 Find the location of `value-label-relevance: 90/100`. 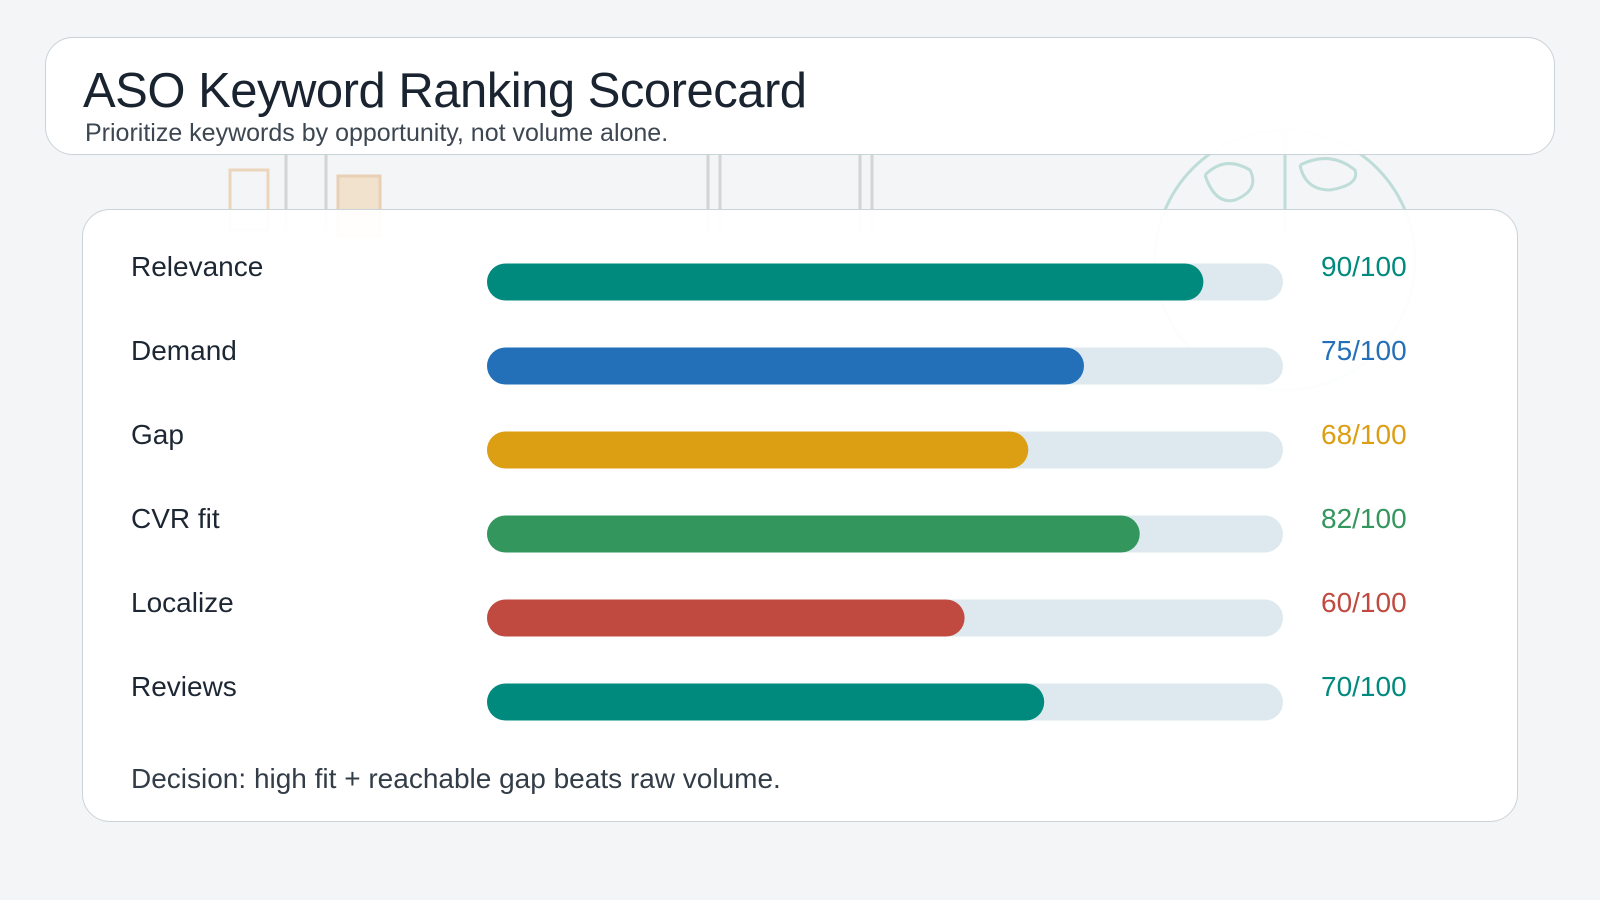

value-label-relevance: 90/100 is located at coordinates (1364, 266).